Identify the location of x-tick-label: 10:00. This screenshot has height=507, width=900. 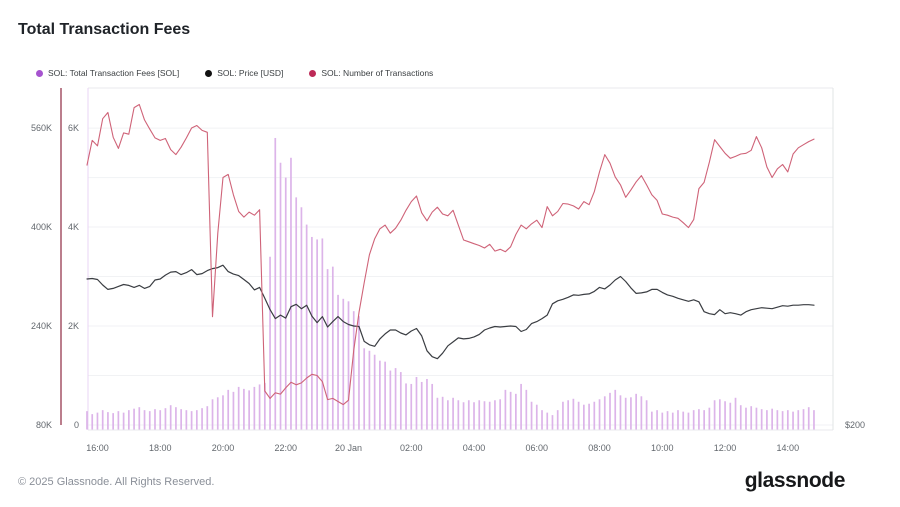
(662, 448).